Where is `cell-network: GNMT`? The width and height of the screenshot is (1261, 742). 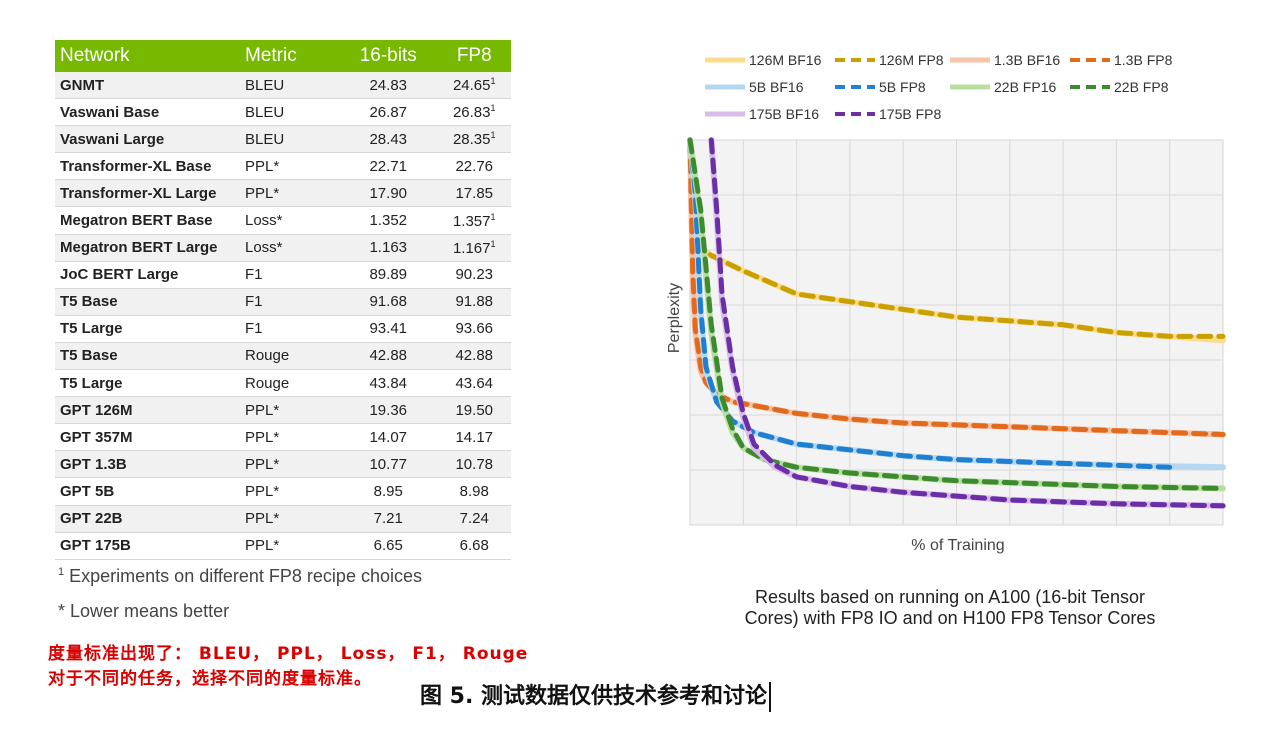
cell-network: GNMT is located at coordinates (147, 86).